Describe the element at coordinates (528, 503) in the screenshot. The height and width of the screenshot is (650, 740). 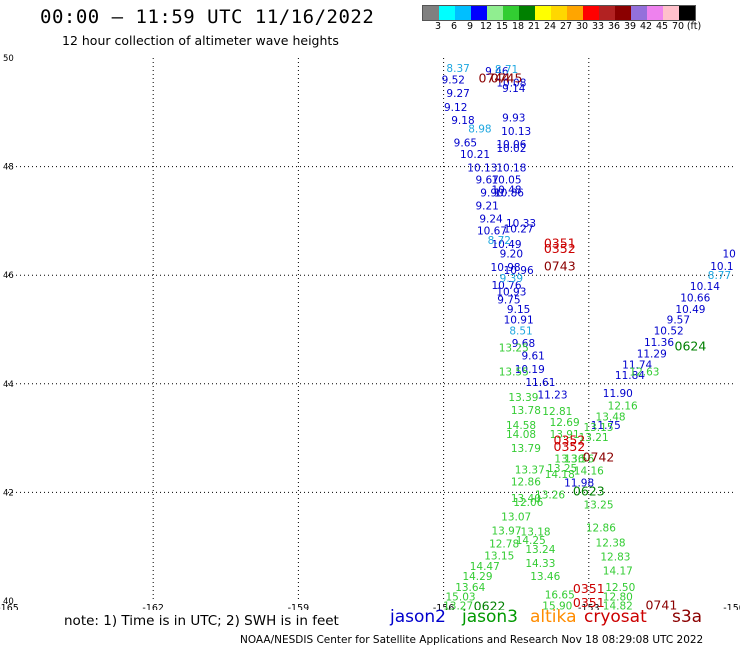
I see `data-label: 12.06` at that location.